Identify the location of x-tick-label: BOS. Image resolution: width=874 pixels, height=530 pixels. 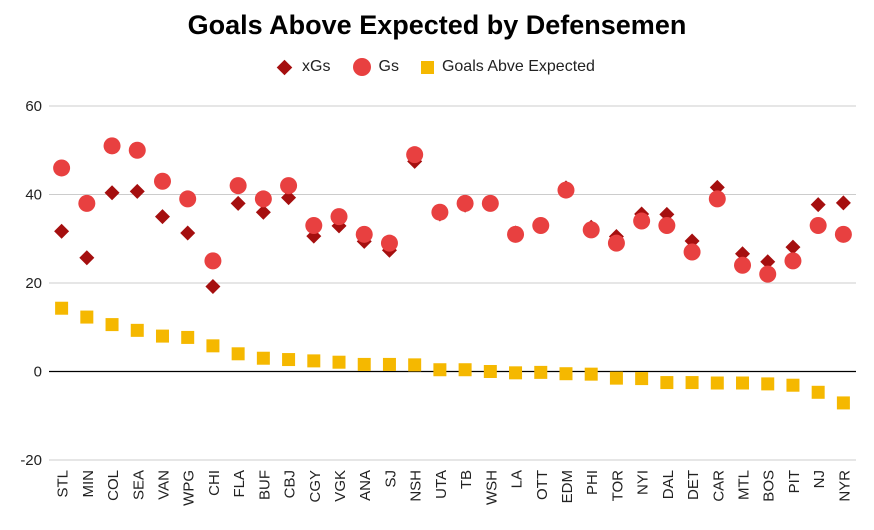
(769, 486).